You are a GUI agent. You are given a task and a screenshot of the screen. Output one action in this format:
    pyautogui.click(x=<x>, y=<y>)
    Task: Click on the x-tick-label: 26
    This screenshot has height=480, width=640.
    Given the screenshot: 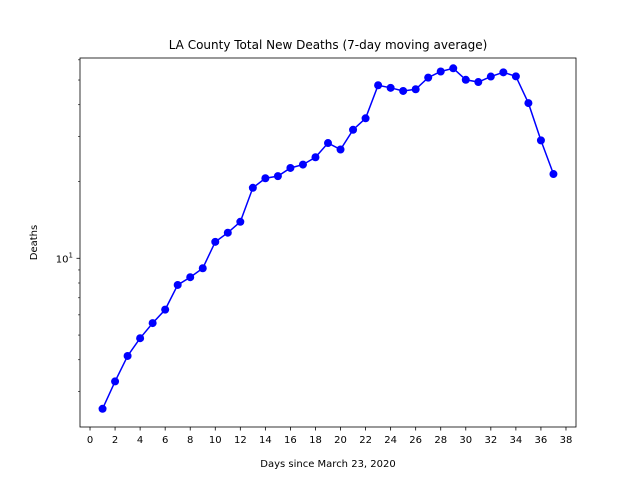 What is the action you would take?
    pyautogui.click(x=415, y=440)
    